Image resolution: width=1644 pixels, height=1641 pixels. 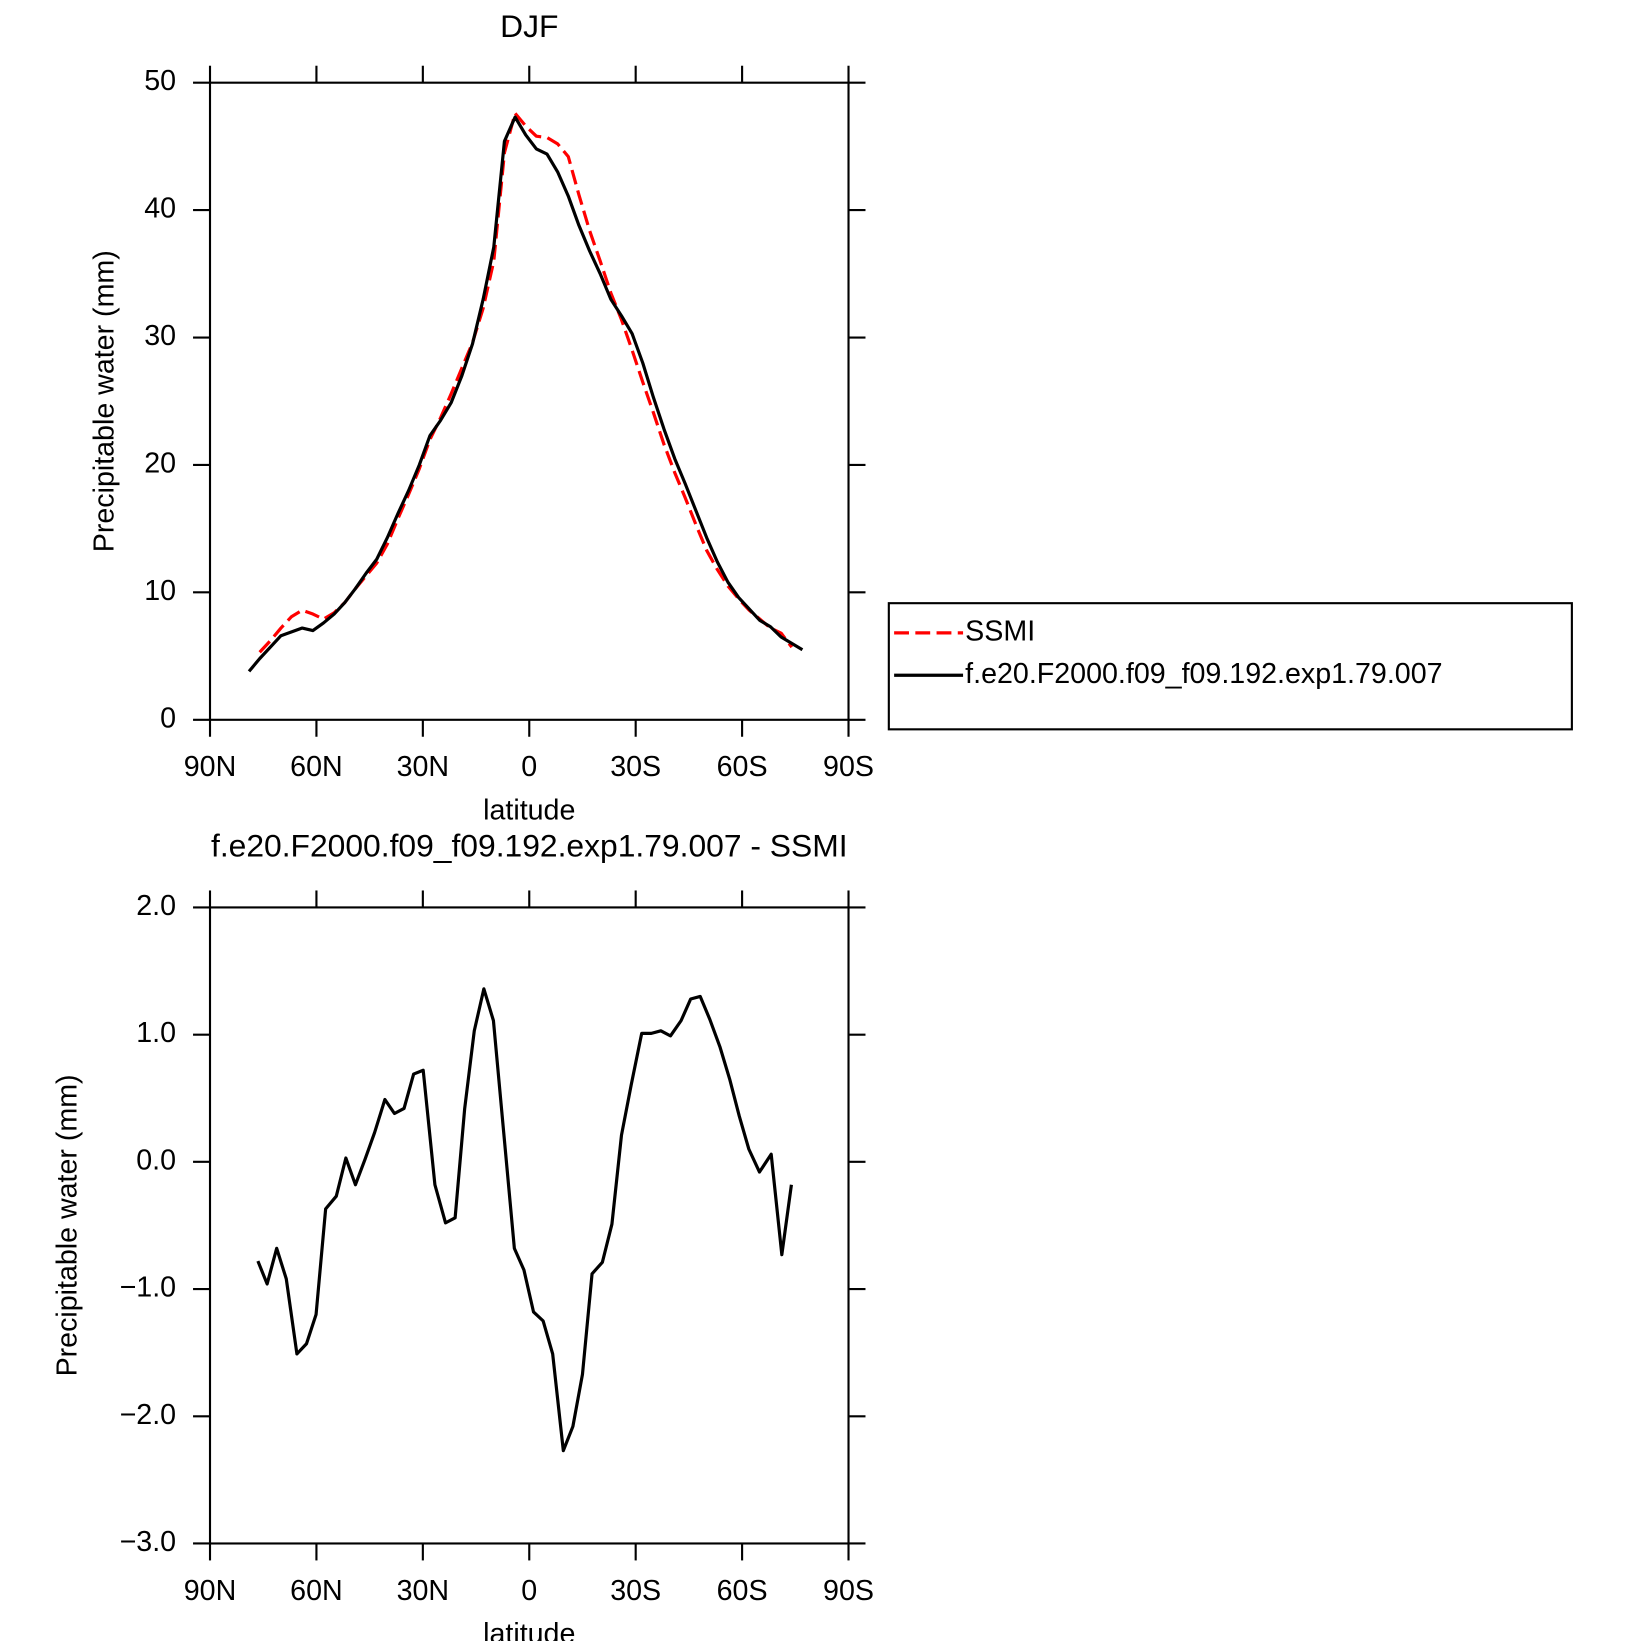 What do you see at coordinates (529, 26) in the screenshot?
I see `chart-title: DJF` at bounding box center [529, 26].